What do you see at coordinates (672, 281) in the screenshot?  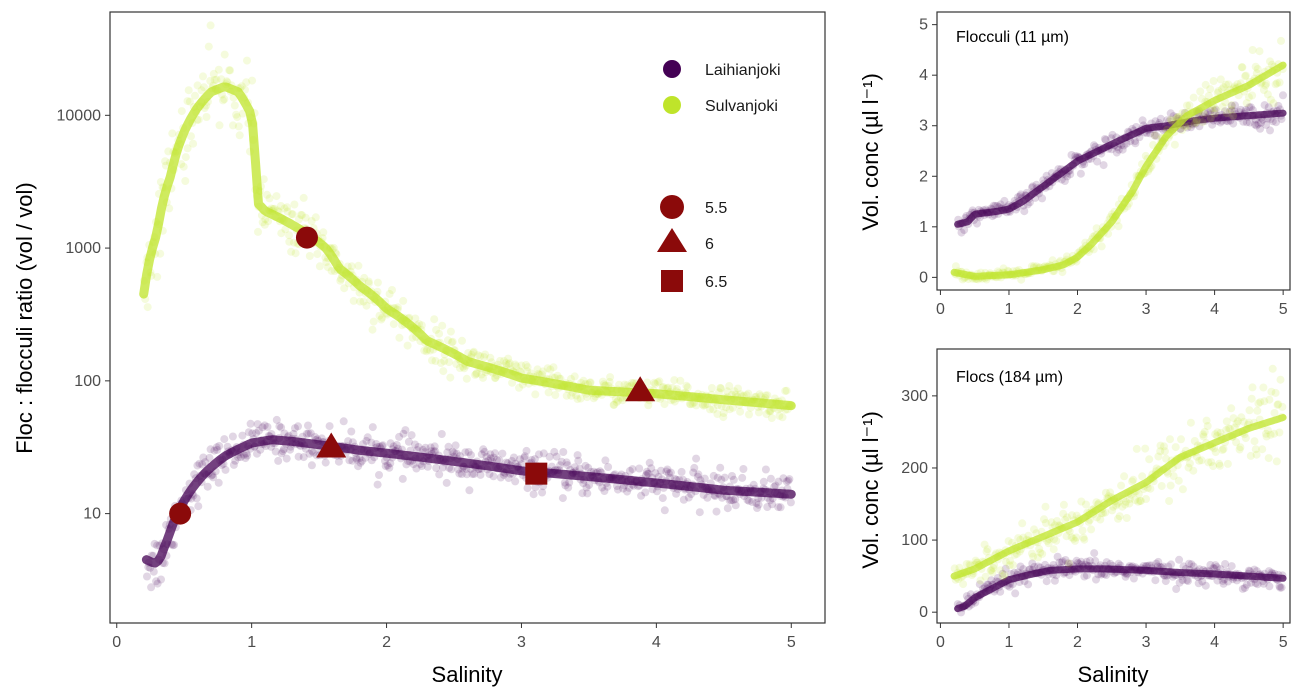 I see `legend-key-square` at bounding box center [672, 281].